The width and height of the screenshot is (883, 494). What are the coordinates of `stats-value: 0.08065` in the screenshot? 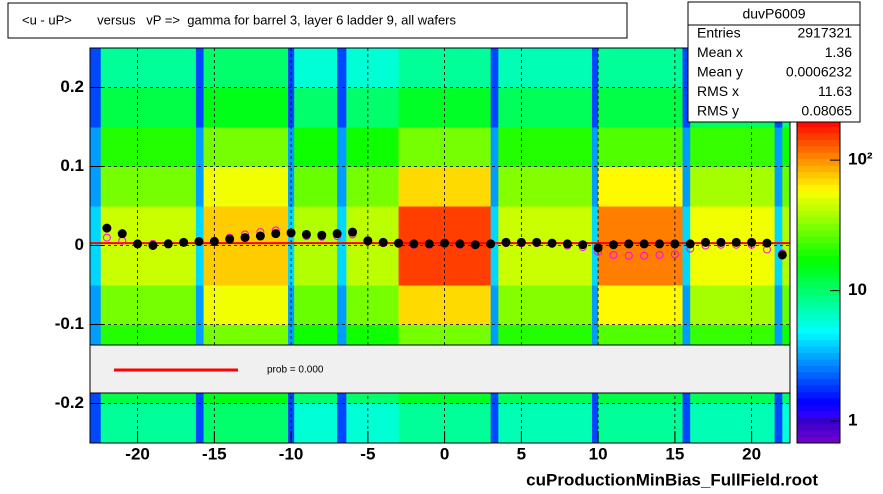 It's located at (826, 111).